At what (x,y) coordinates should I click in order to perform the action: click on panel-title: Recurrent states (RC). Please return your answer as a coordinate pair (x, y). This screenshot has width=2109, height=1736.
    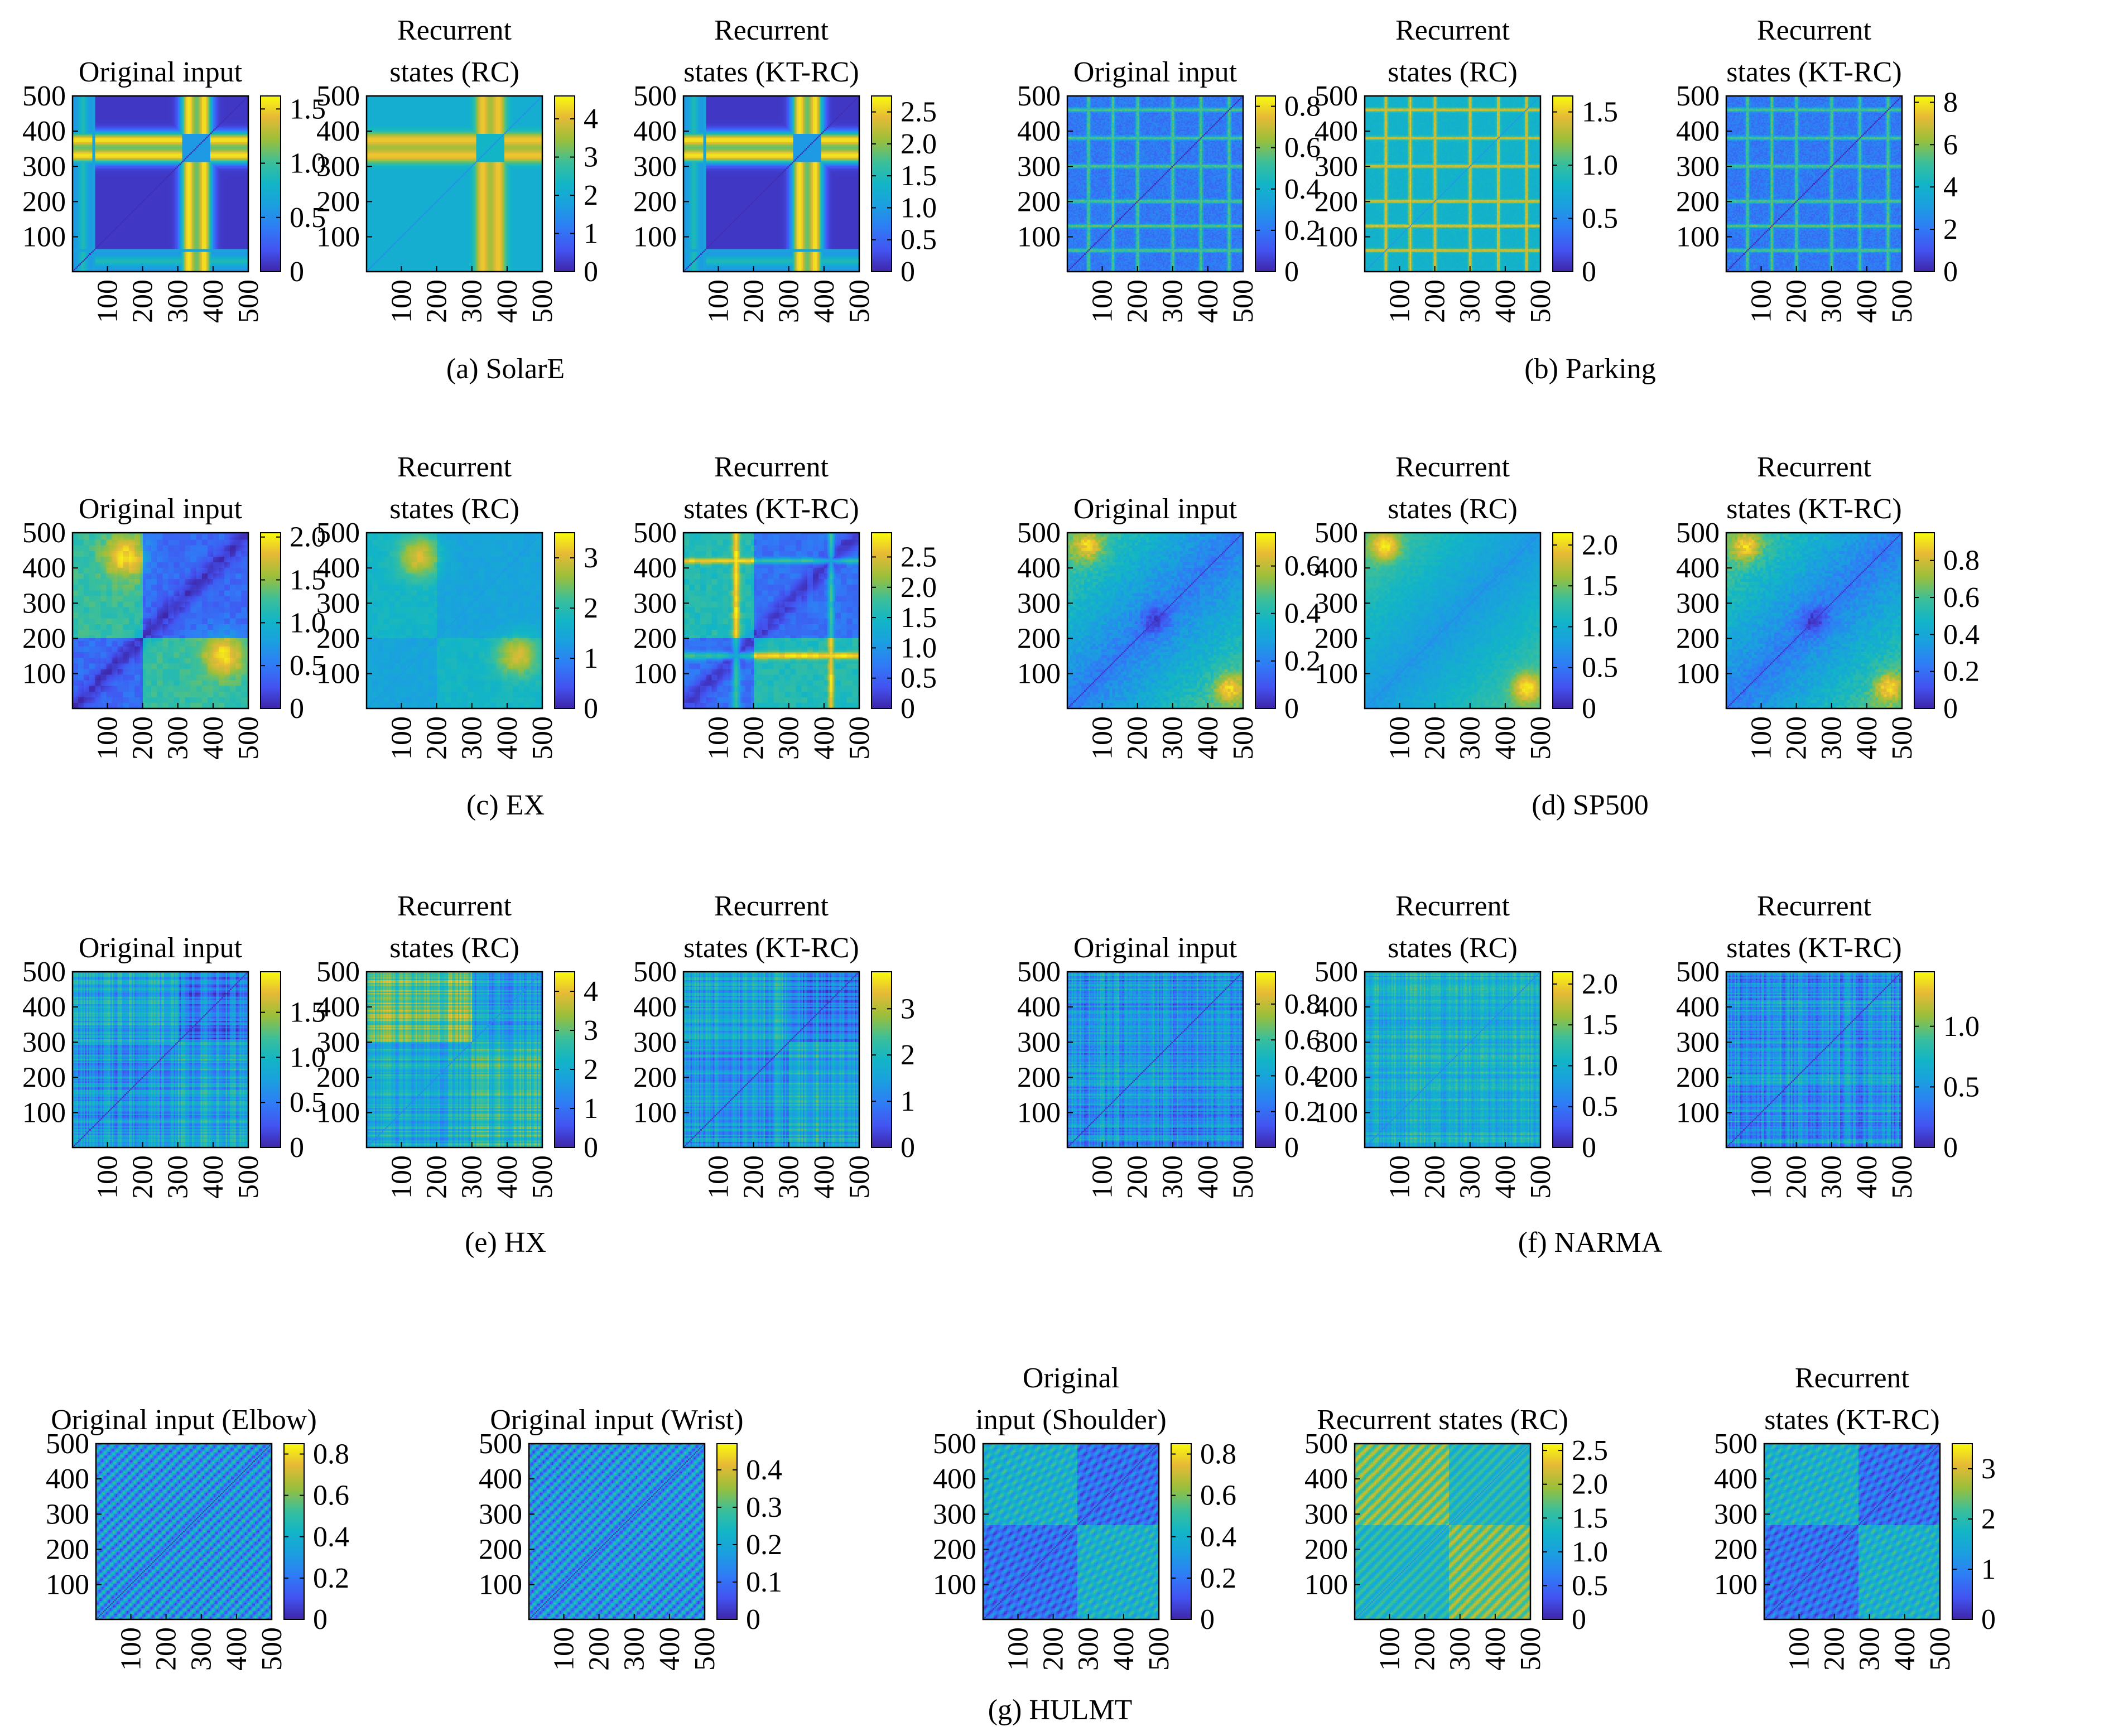
    Looking at the image, I should click on (1442, 1420).